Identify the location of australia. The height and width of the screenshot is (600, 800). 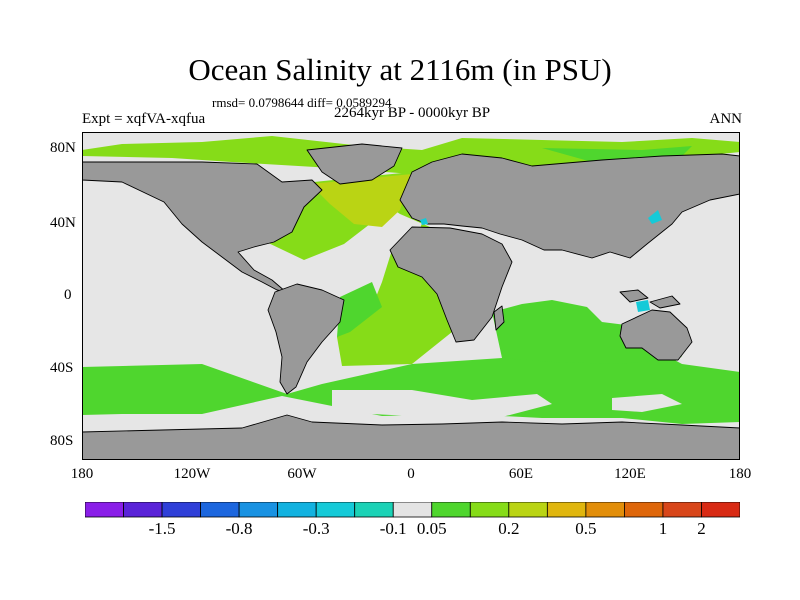
(656, 335).